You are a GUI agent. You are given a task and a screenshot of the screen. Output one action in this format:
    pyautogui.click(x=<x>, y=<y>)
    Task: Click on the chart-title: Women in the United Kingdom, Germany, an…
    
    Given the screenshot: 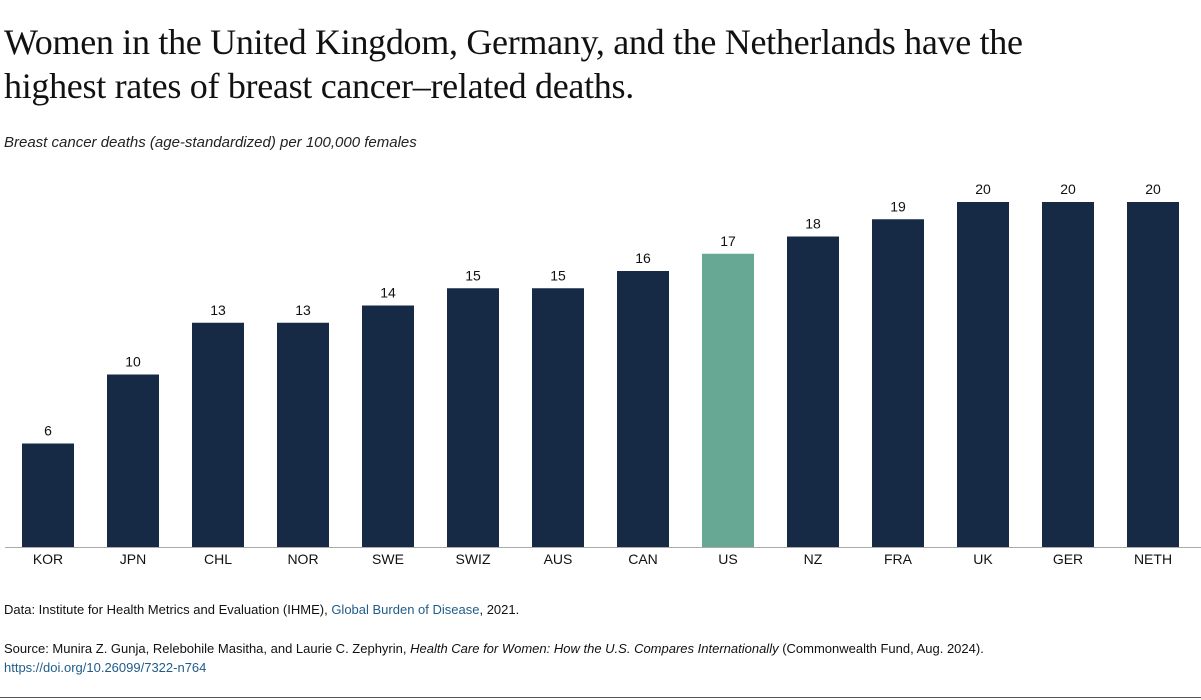 What is the action you would take?
    pyautogui.click(x=513, y=64)
    